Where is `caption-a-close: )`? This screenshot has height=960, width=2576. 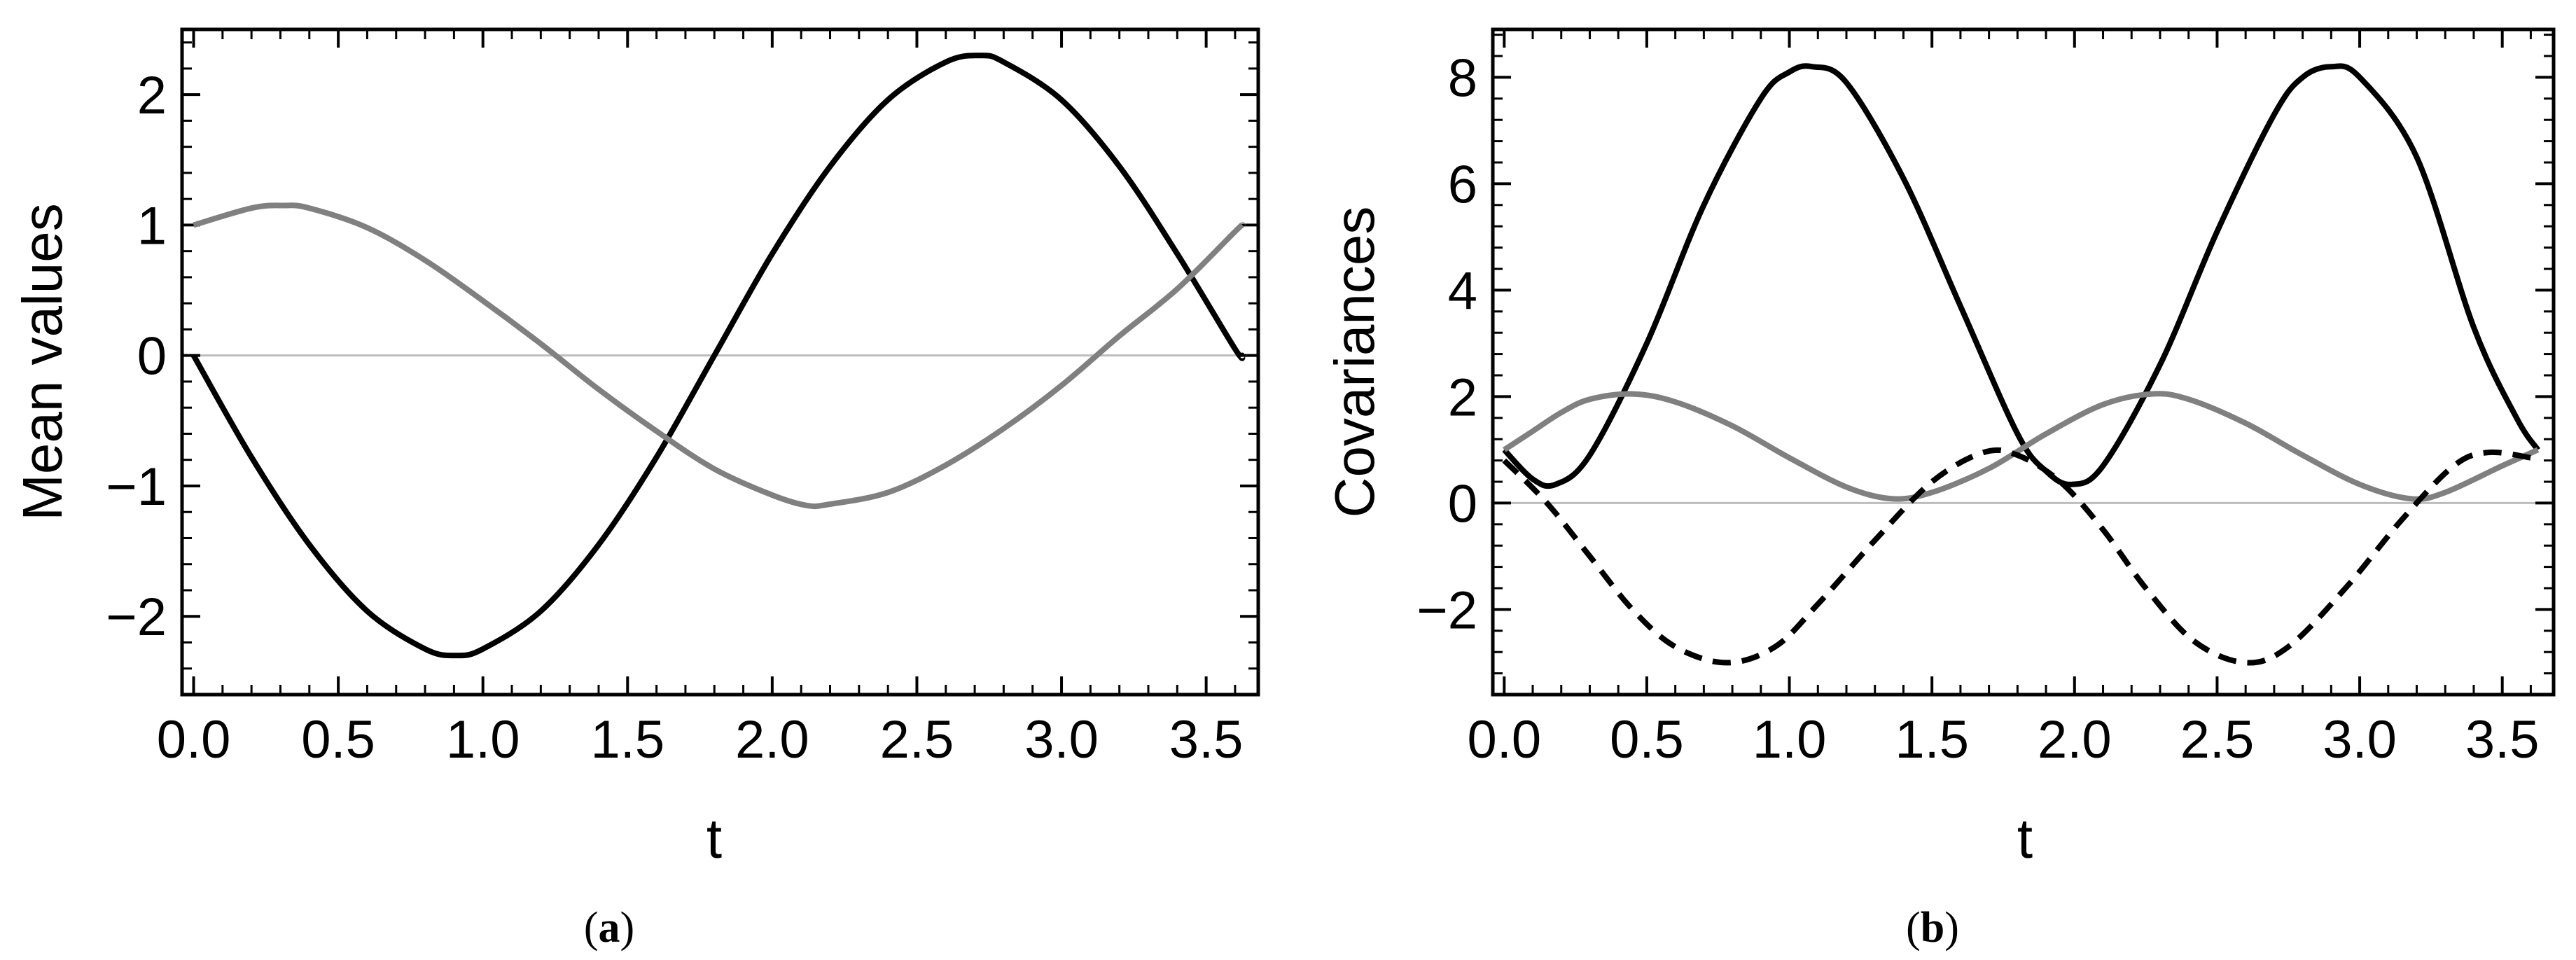 caption-a-close: ) is located at coordinates (627, 928).